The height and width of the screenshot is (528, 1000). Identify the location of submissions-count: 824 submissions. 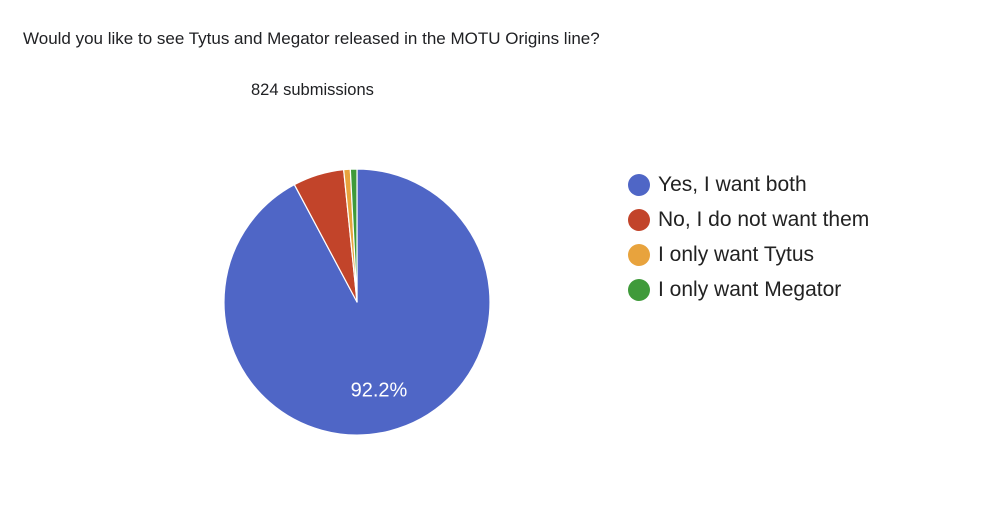
(312, 90).